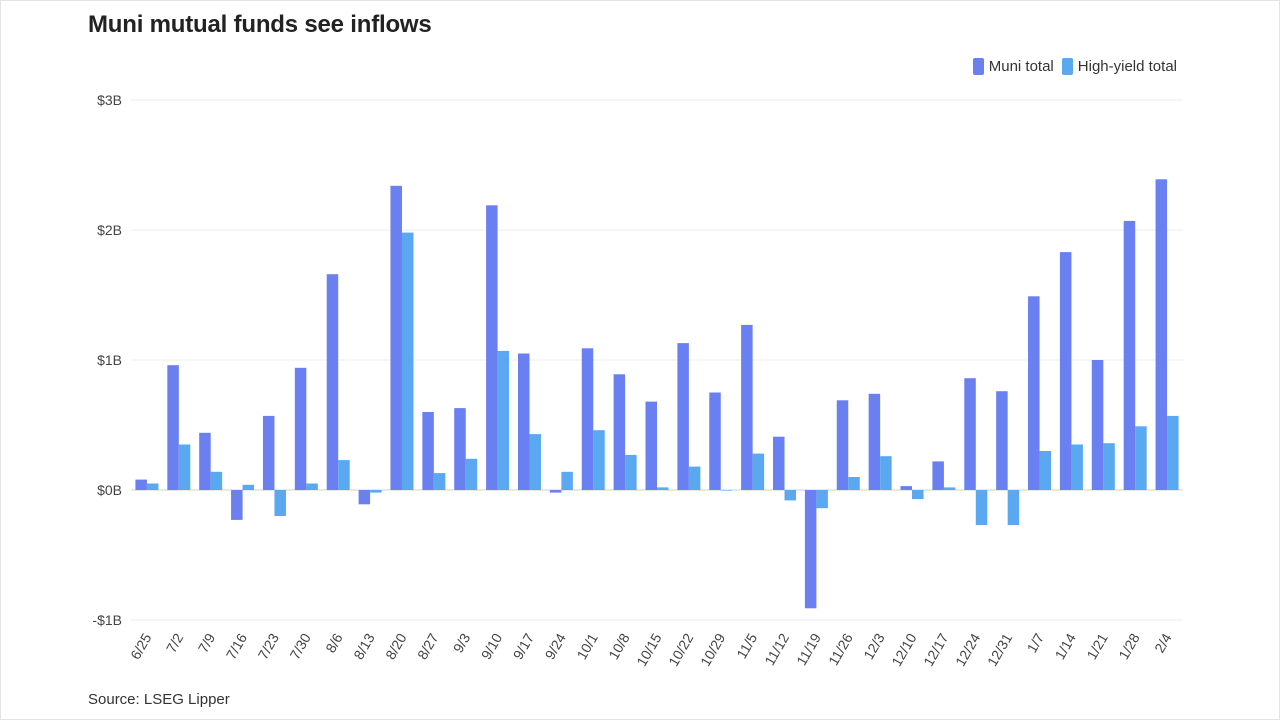 This screenshot has height=721, width=1280. Describe the element at coordinates (1036, 642) in the screenshot. I see `x-tick-label: 1/7` at that location.